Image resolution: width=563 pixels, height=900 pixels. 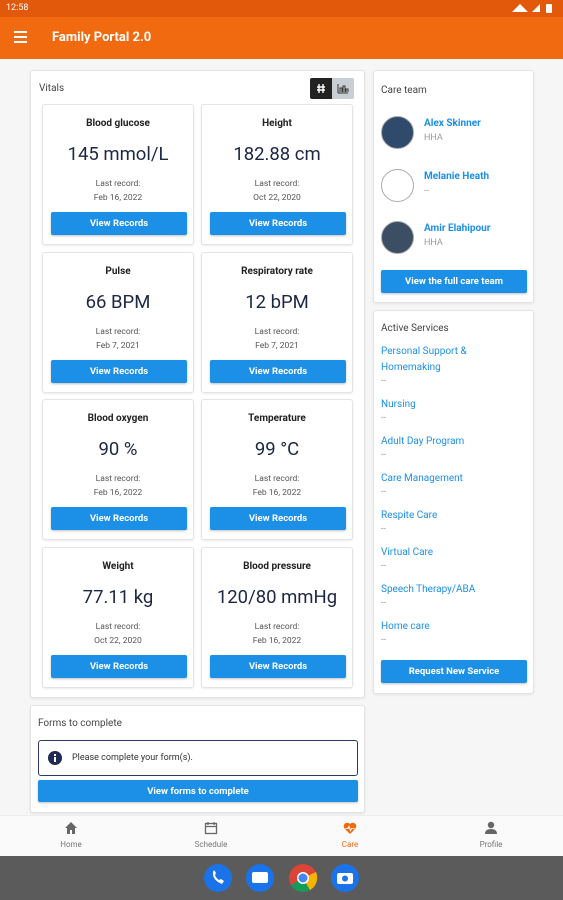 I want to click on forms-alert: Please complete your form(s)., so click(x=198, y=758).